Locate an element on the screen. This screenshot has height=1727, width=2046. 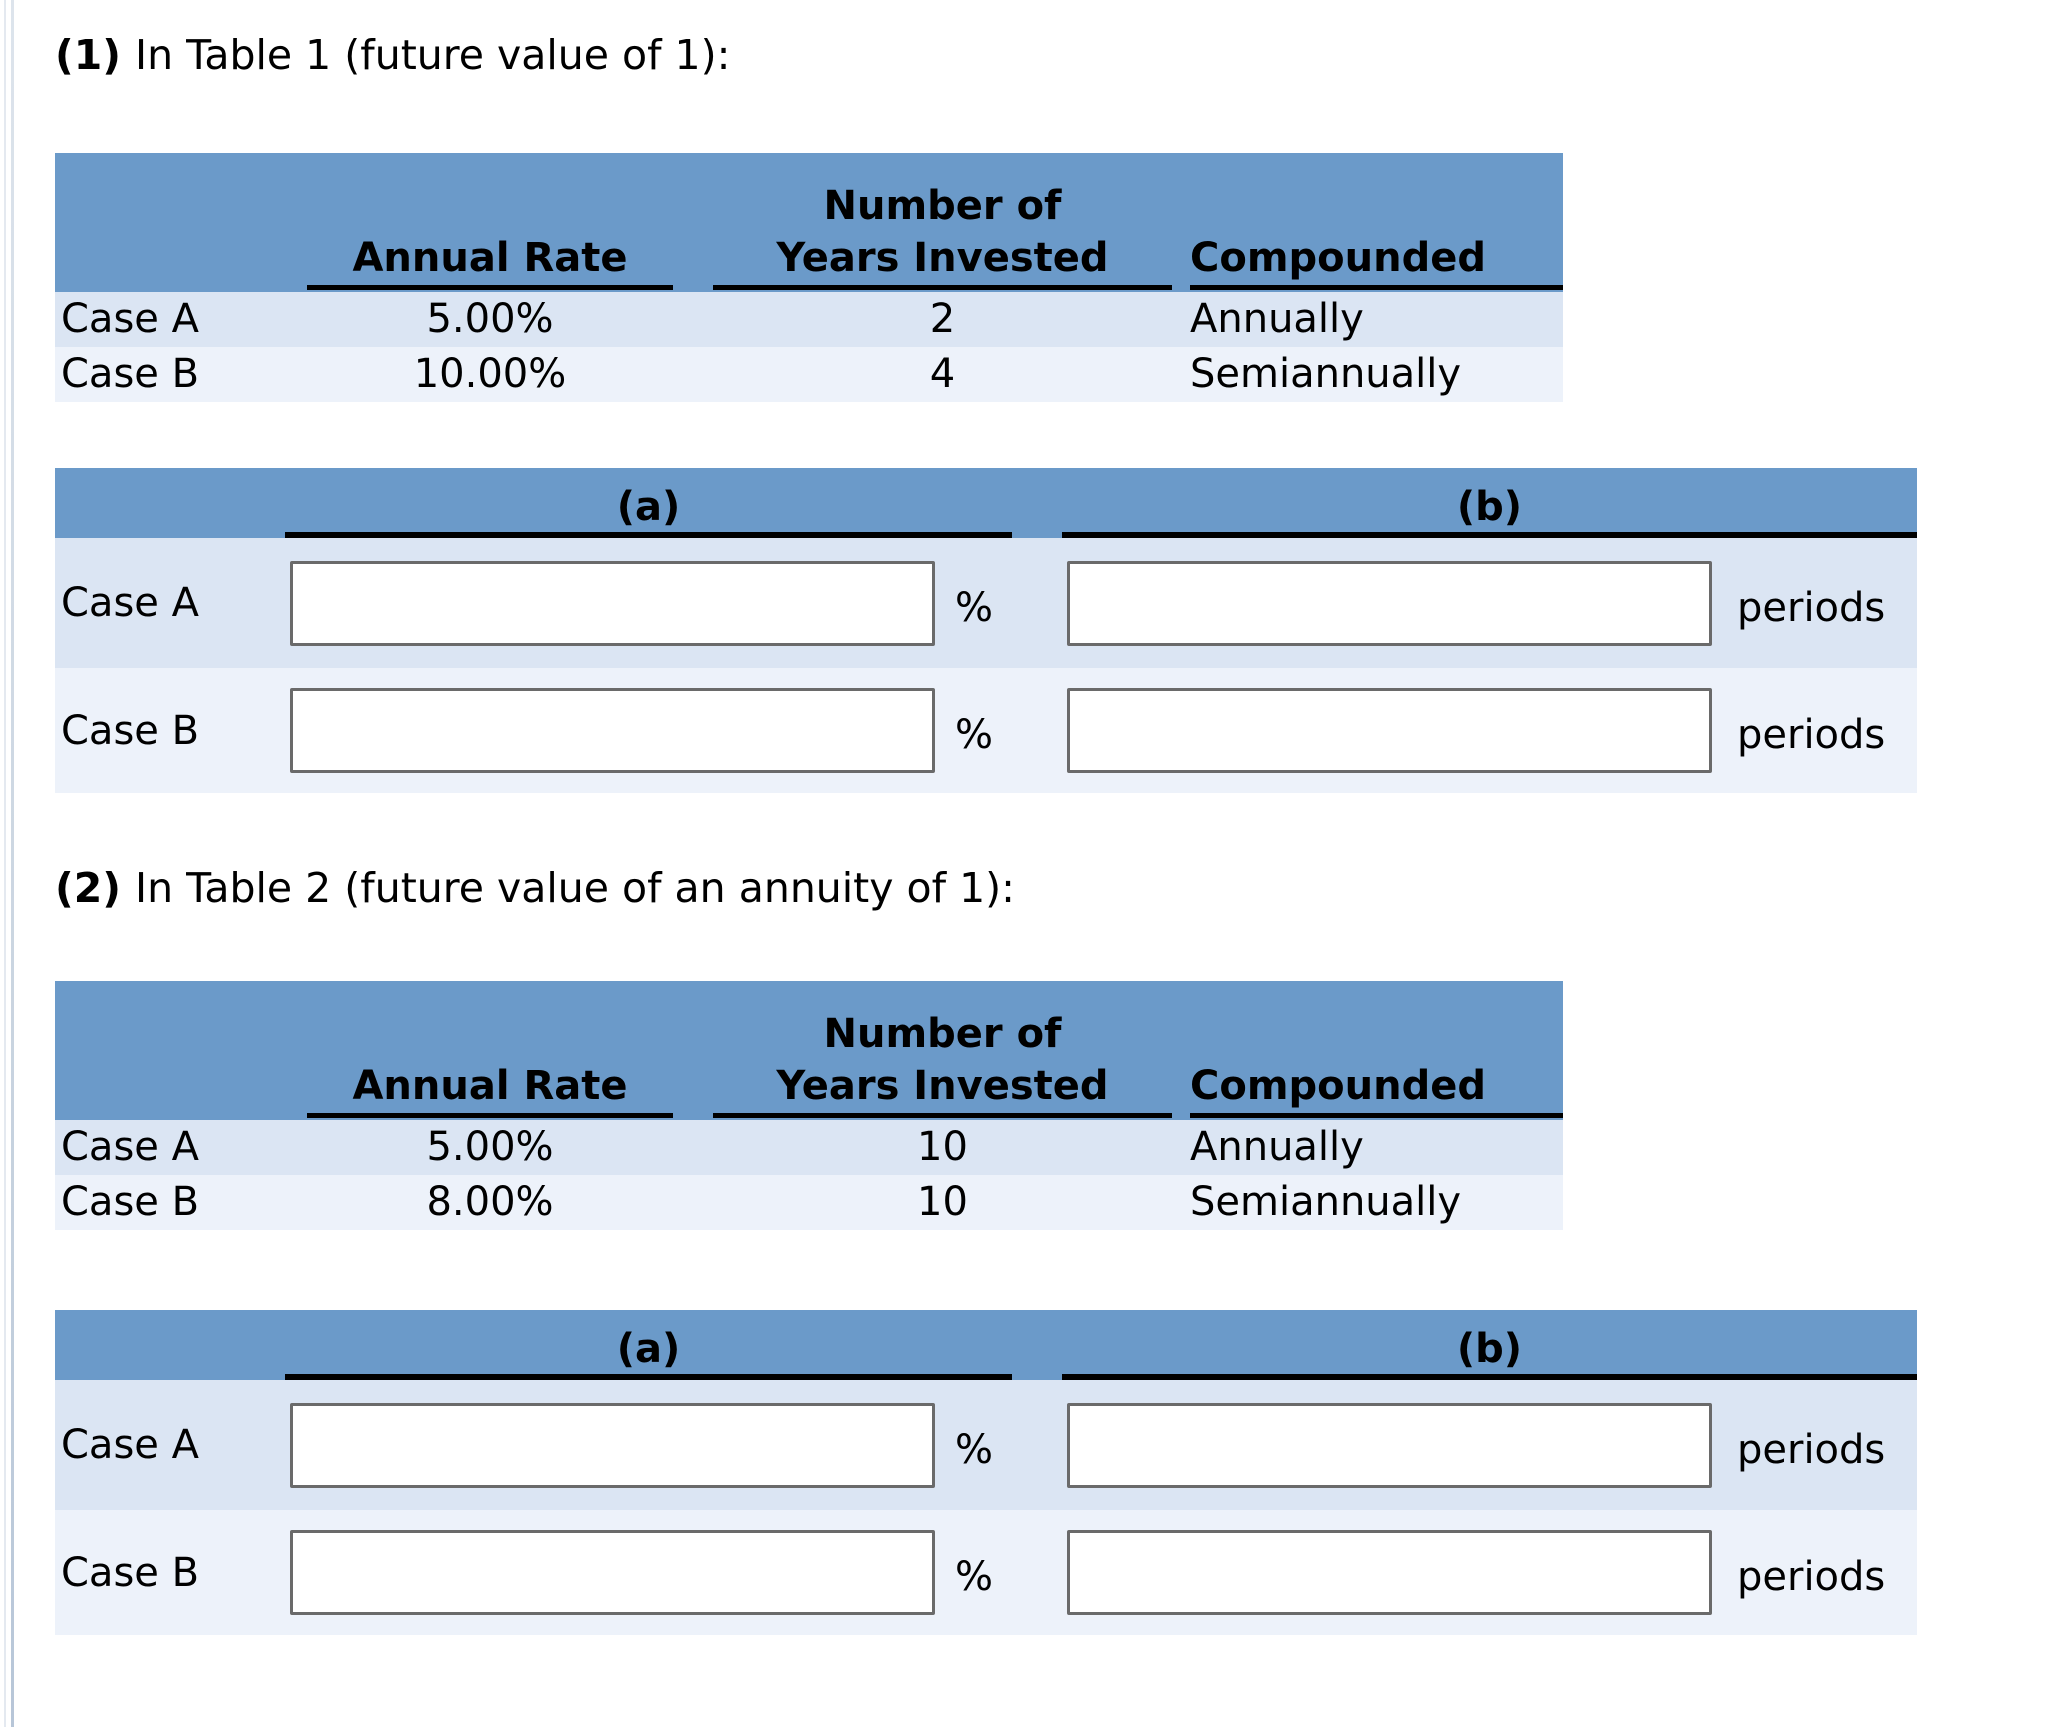
section-1-number: (1) is located at coordinates (88, 55).